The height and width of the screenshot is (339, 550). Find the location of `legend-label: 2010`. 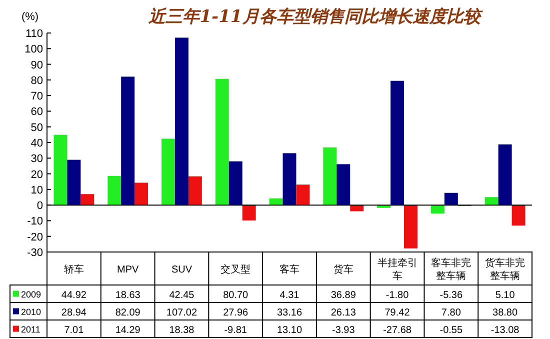

legend-label: 2010 is located at coordinates (31, 311).